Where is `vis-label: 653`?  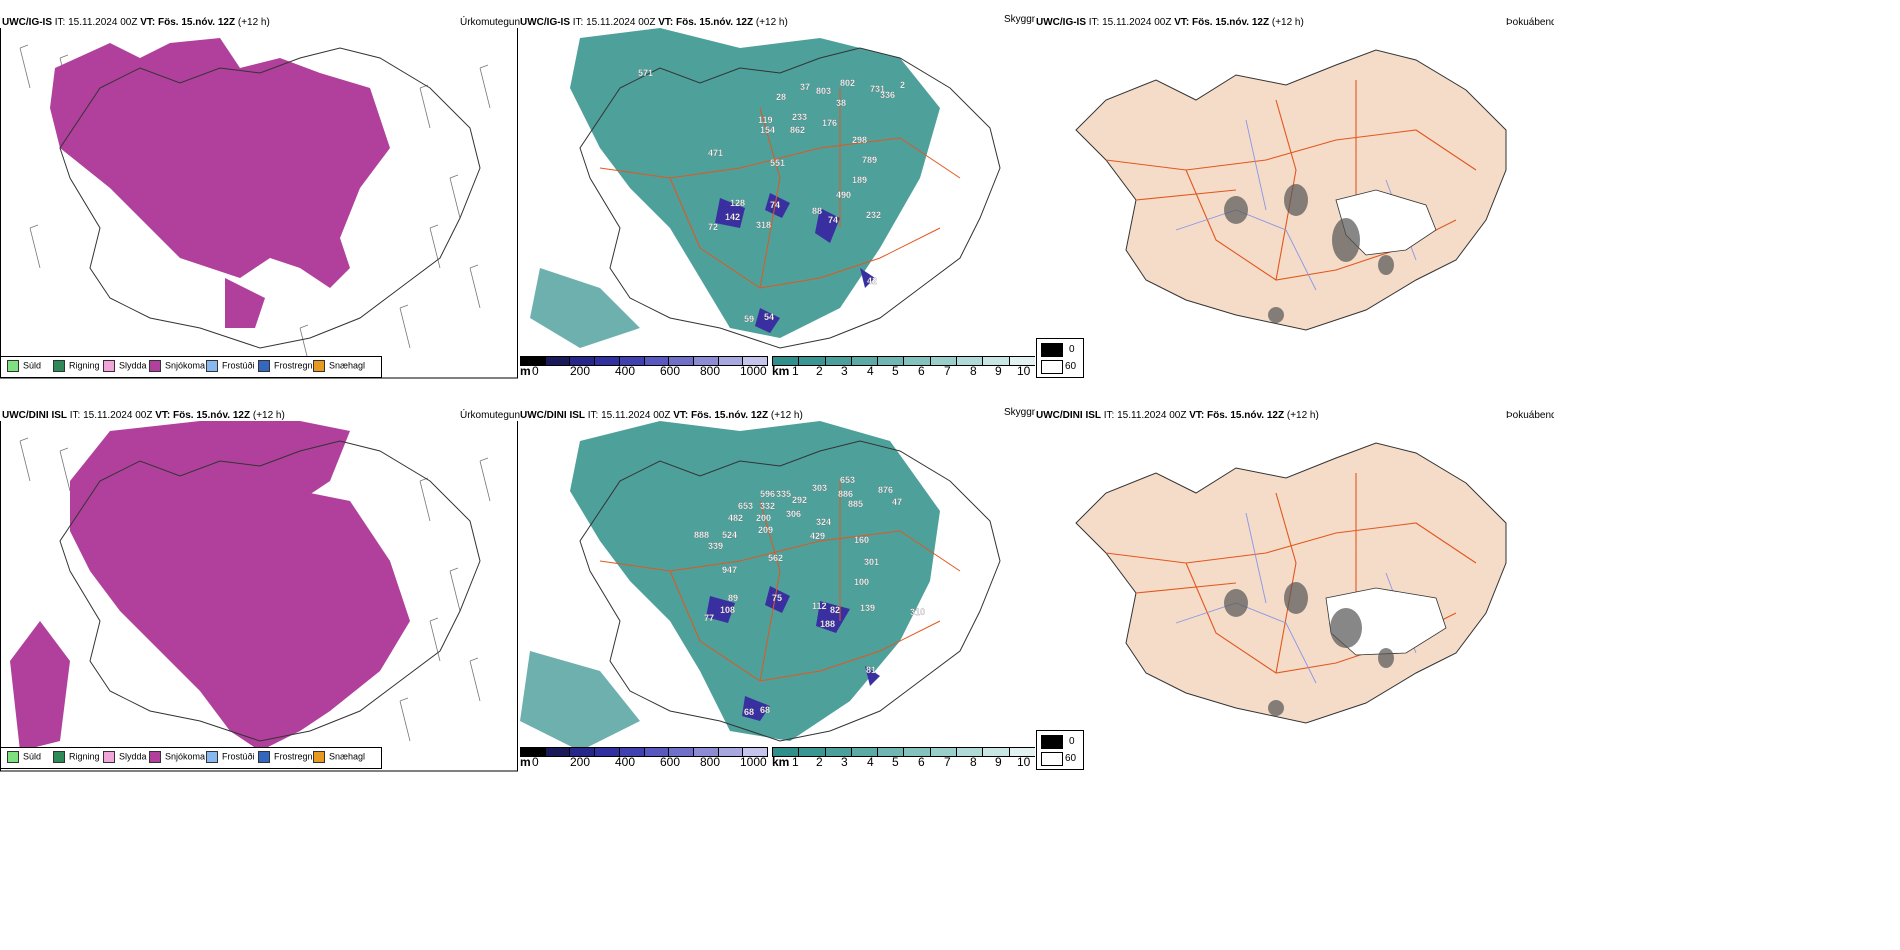
vis-label: 653 is located at coordinates (745, 506).